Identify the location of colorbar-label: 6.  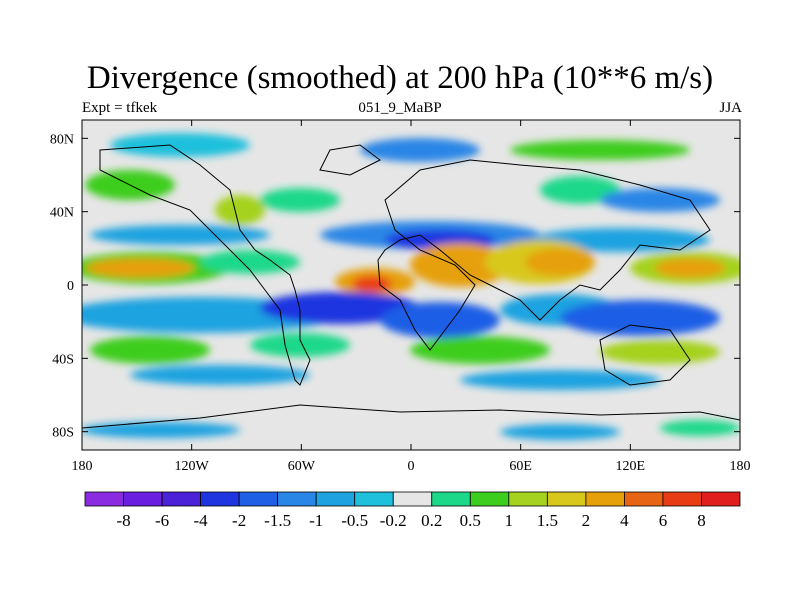
(663, 520).